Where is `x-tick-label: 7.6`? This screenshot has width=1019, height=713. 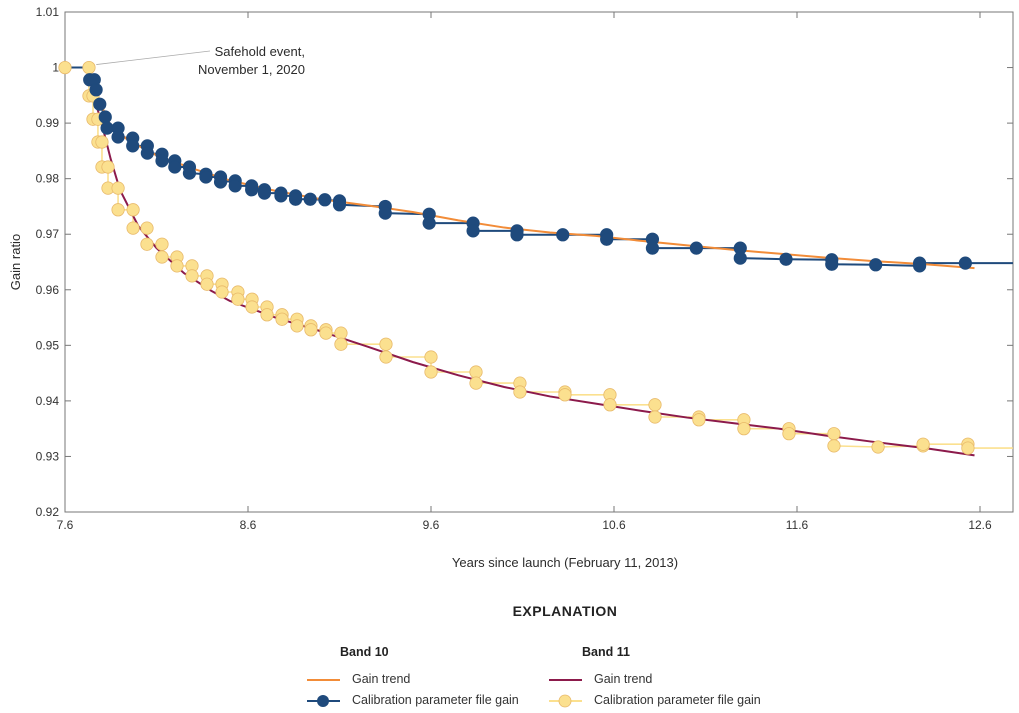 x-tick-label: 7.6 is located at coordinates (65, 525).